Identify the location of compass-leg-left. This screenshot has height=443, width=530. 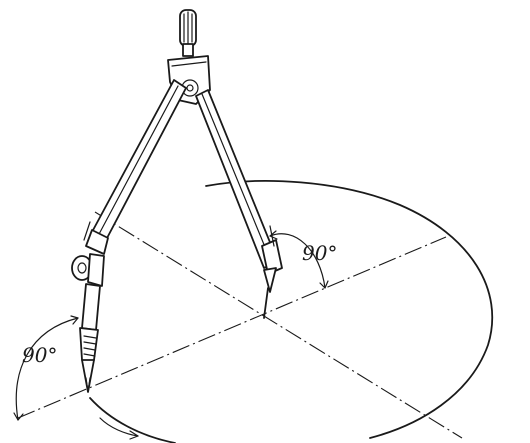
(135, 167).